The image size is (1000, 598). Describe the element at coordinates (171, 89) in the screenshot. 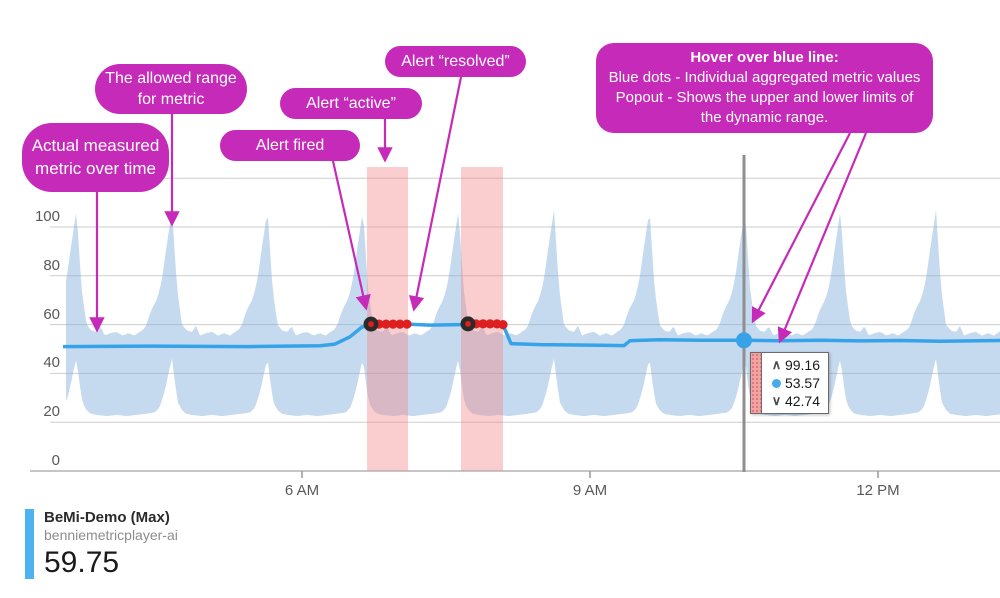

I see `callout-allowed-range: The allowed range for metric` at that location.